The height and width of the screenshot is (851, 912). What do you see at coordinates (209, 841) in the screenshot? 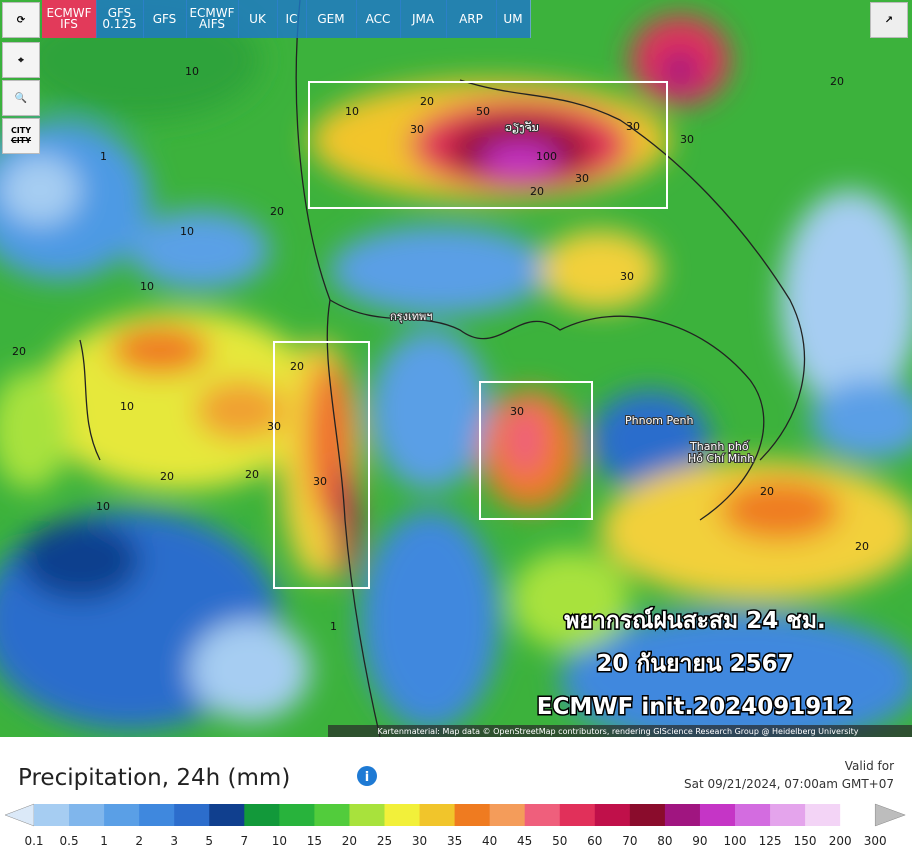
I see `scale-label: 5` at bounding box center [209, 841].